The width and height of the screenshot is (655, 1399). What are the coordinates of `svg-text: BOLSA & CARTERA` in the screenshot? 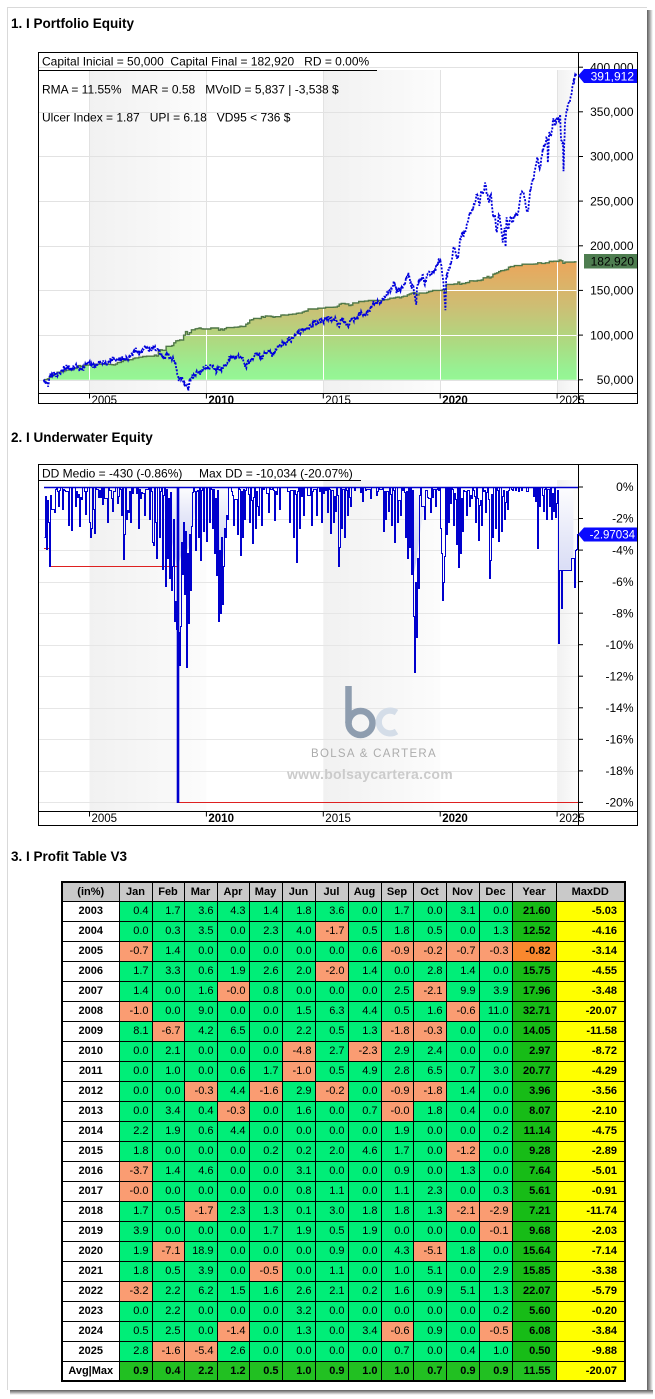 It's located at (374, 754).